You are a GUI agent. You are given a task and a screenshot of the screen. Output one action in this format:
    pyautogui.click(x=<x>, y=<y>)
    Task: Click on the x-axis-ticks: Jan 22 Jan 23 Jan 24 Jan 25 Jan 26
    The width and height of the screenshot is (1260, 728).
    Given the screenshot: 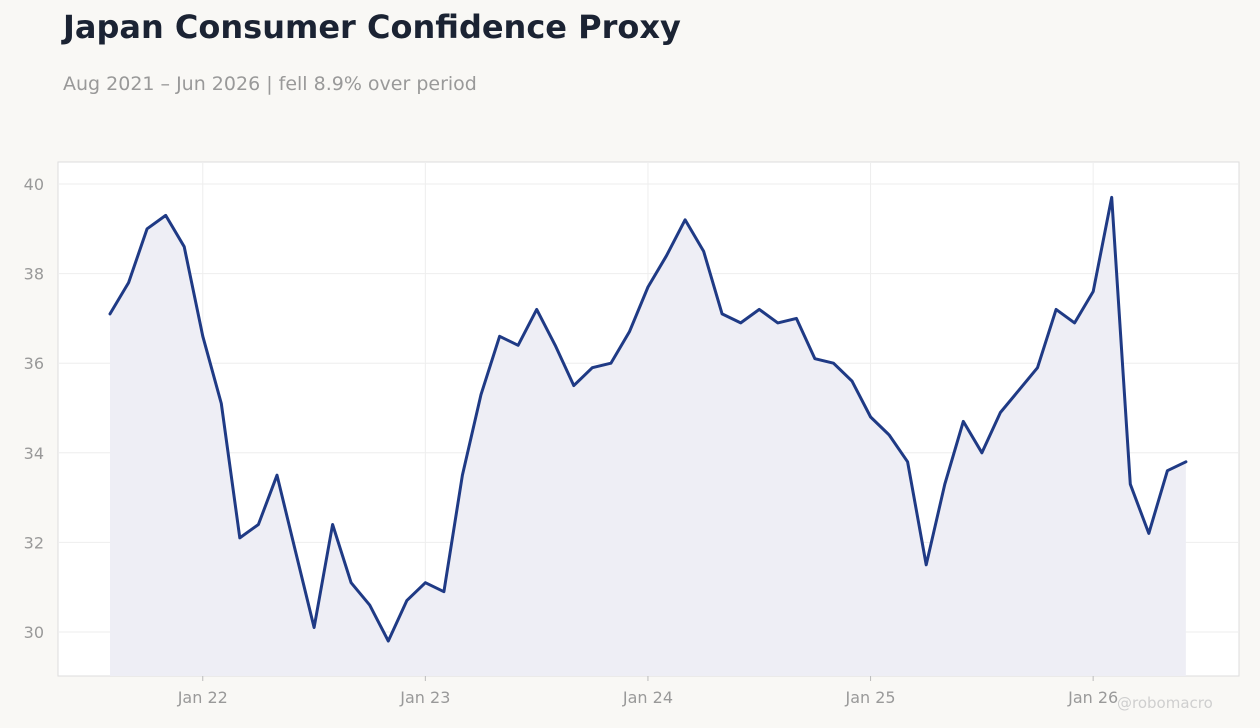 What is the action you would take?
    pyautogui.click(x=647, y=691)
    